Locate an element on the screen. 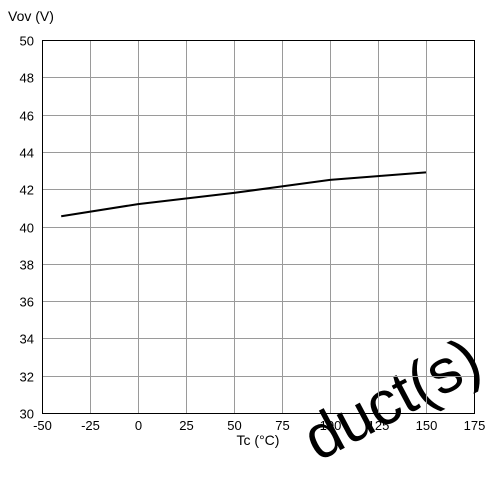  series-group is located at coordinates (244, 194).